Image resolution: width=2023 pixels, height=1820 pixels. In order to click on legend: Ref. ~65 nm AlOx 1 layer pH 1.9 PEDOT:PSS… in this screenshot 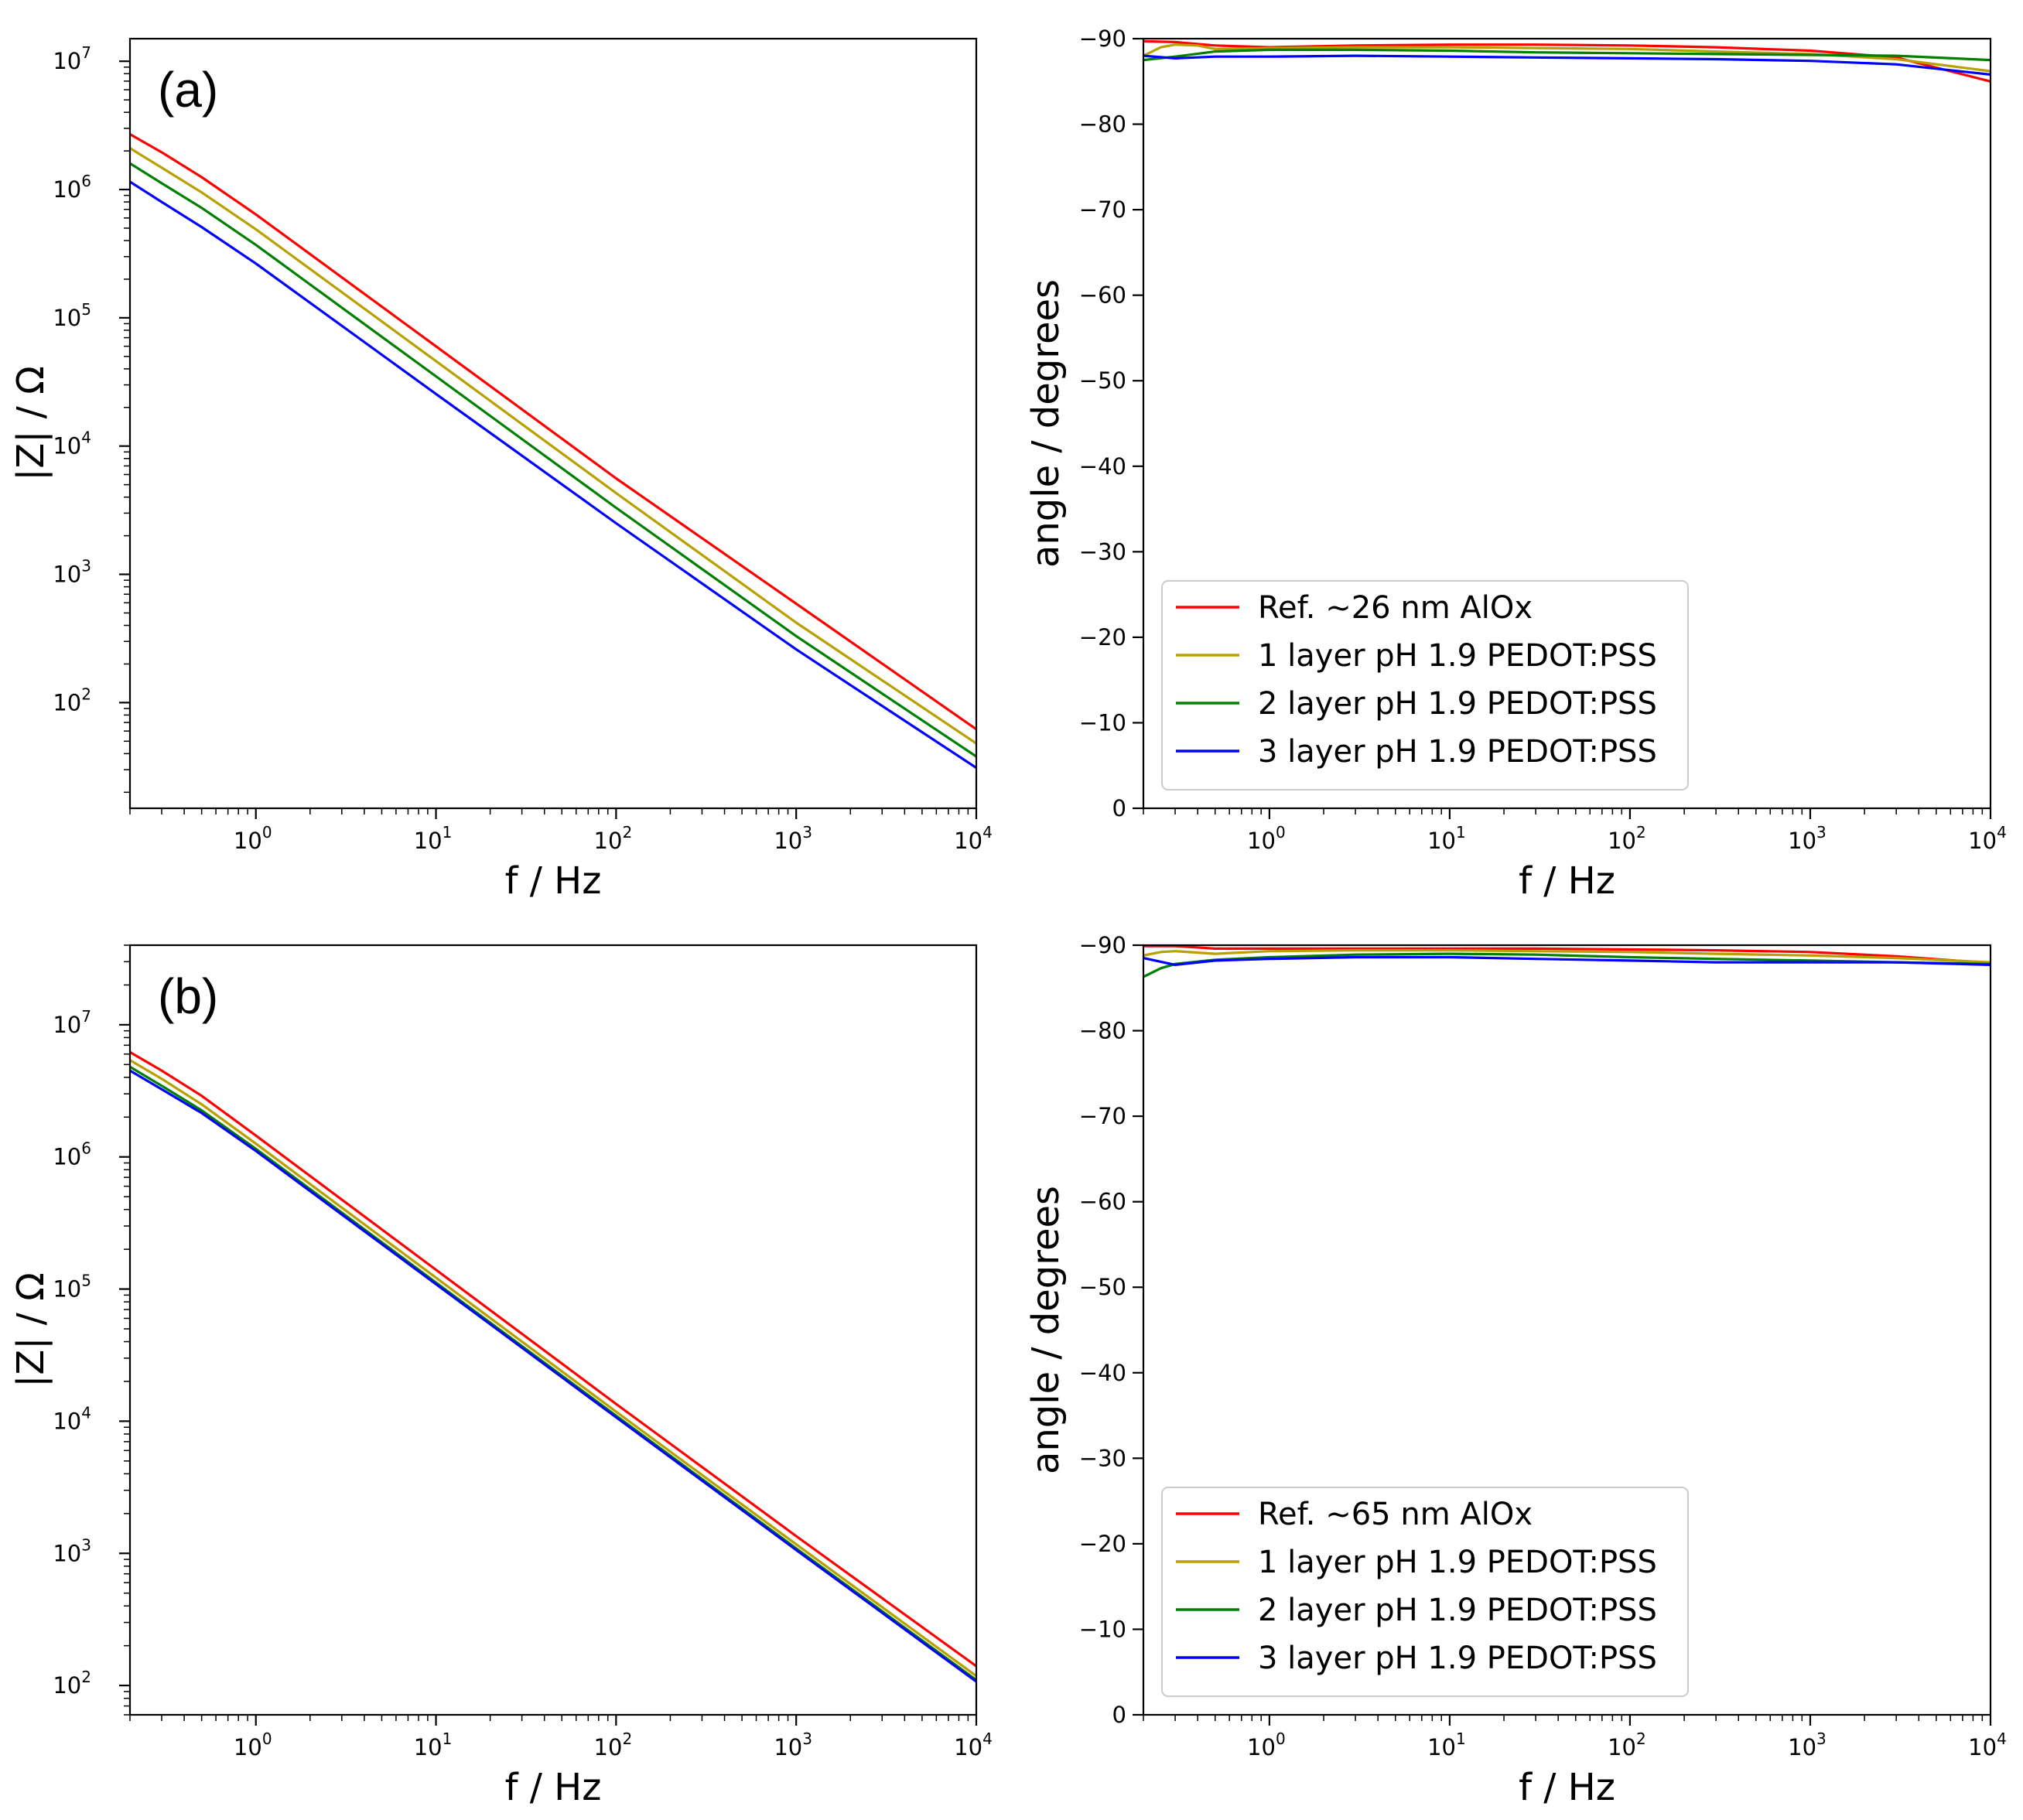, I will do `click(1425, 1592)`.